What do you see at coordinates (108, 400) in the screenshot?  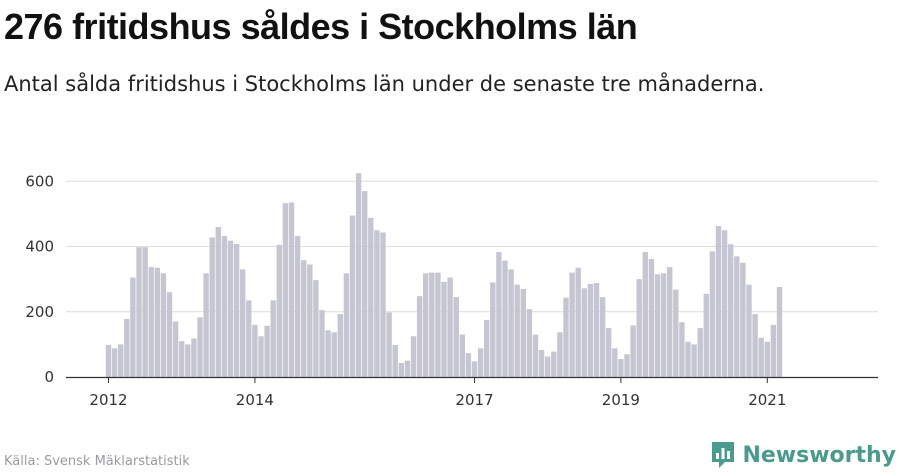 I see `x-tick-label: 2012` at bounding box center [108, 400].